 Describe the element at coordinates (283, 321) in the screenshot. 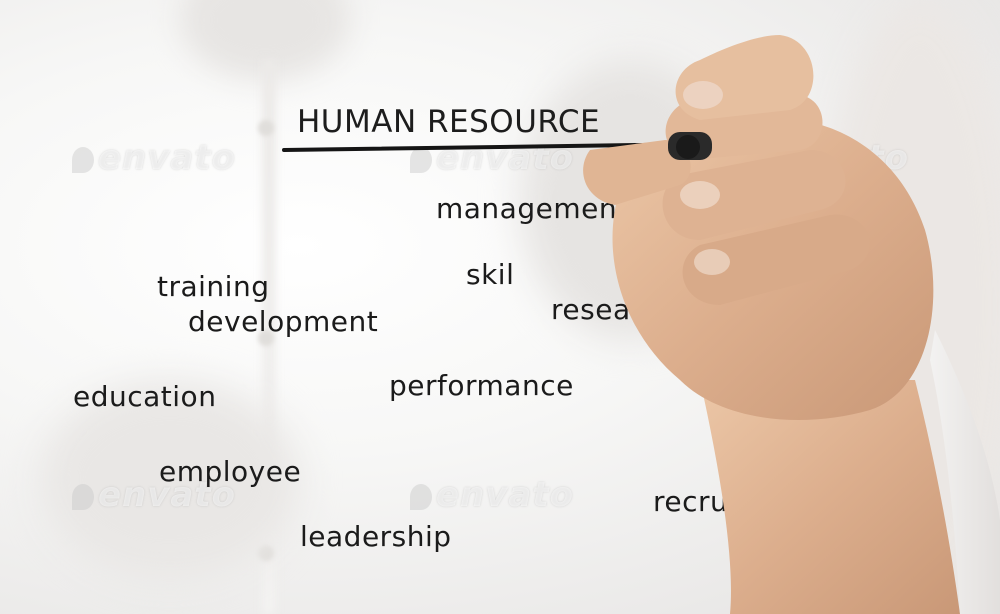

I see `word-development: development` at that location.